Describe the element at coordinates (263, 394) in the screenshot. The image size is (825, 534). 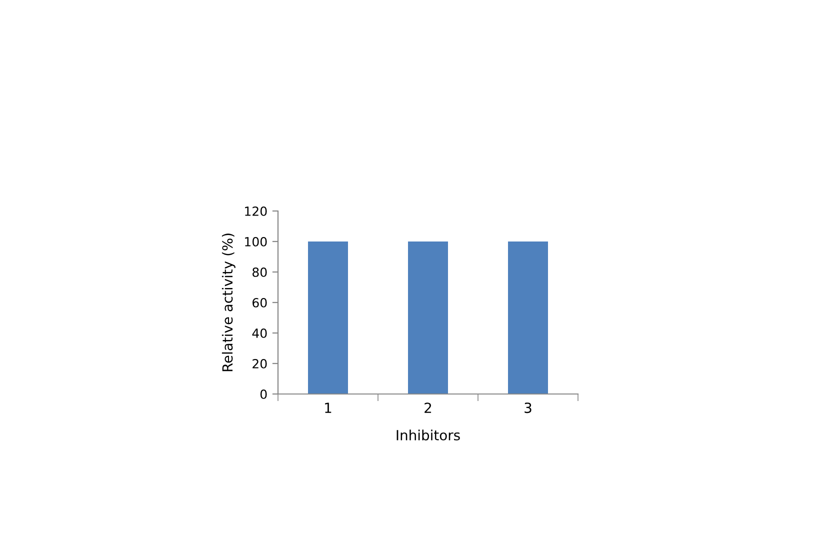
I see `y-tick-label: 0` at that location.